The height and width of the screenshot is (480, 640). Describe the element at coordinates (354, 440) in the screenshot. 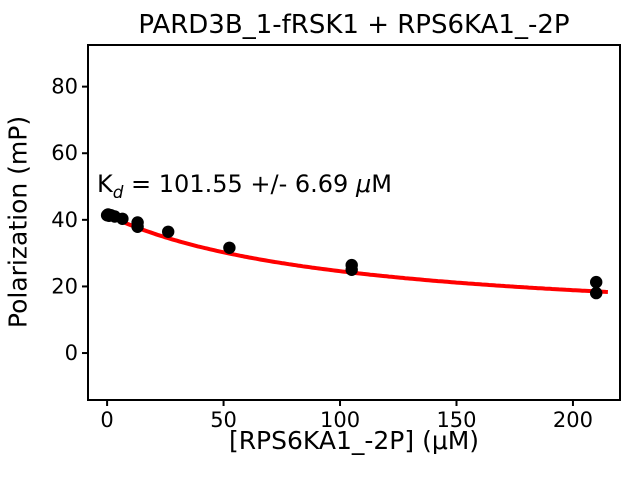

I see `x-axis-label: [RPS6KA1_-2P] (μM)` at that location.